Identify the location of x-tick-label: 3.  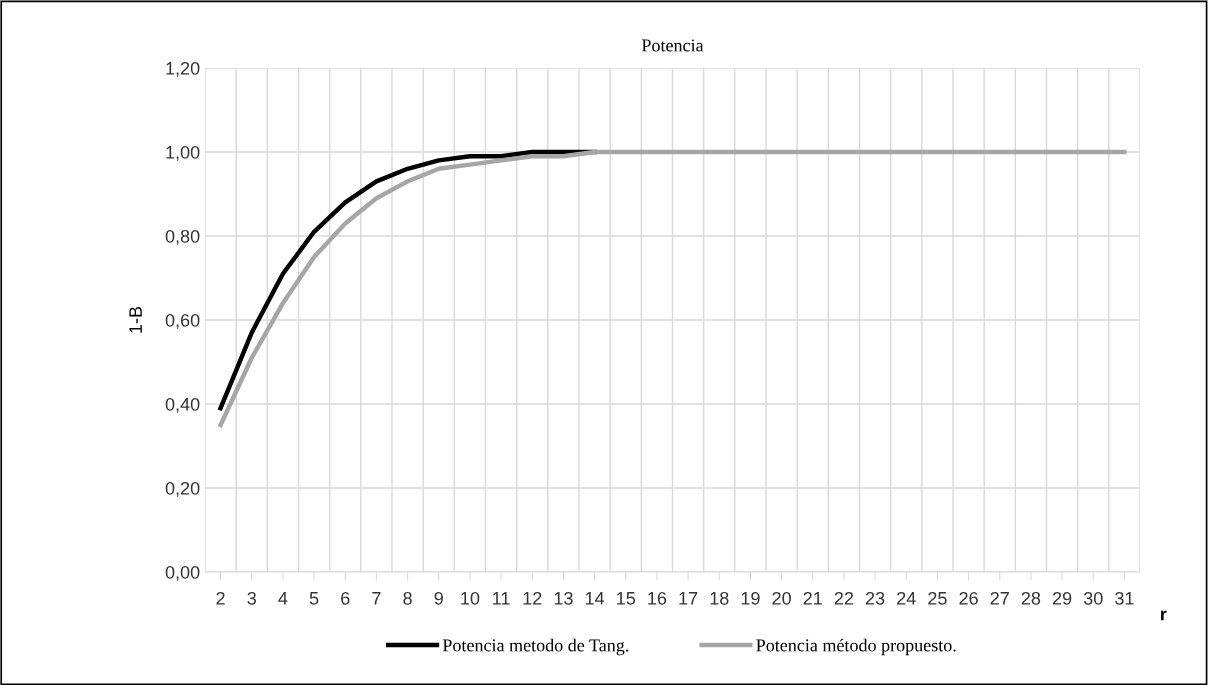
(251, 598).